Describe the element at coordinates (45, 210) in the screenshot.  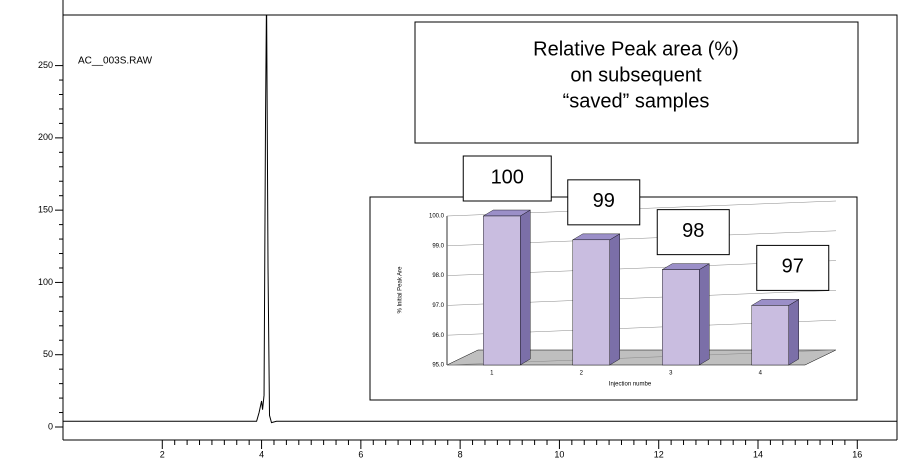
I see `y-tick-label: 150` at that location.